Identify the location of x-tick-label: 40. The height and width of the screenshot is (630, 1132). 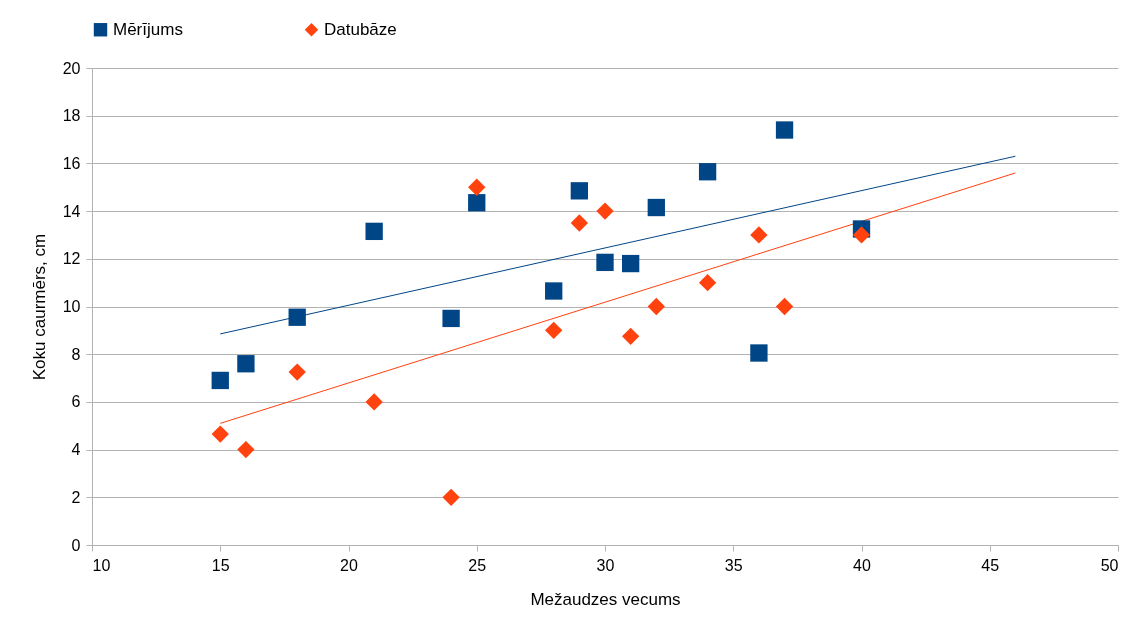
(862, 565).